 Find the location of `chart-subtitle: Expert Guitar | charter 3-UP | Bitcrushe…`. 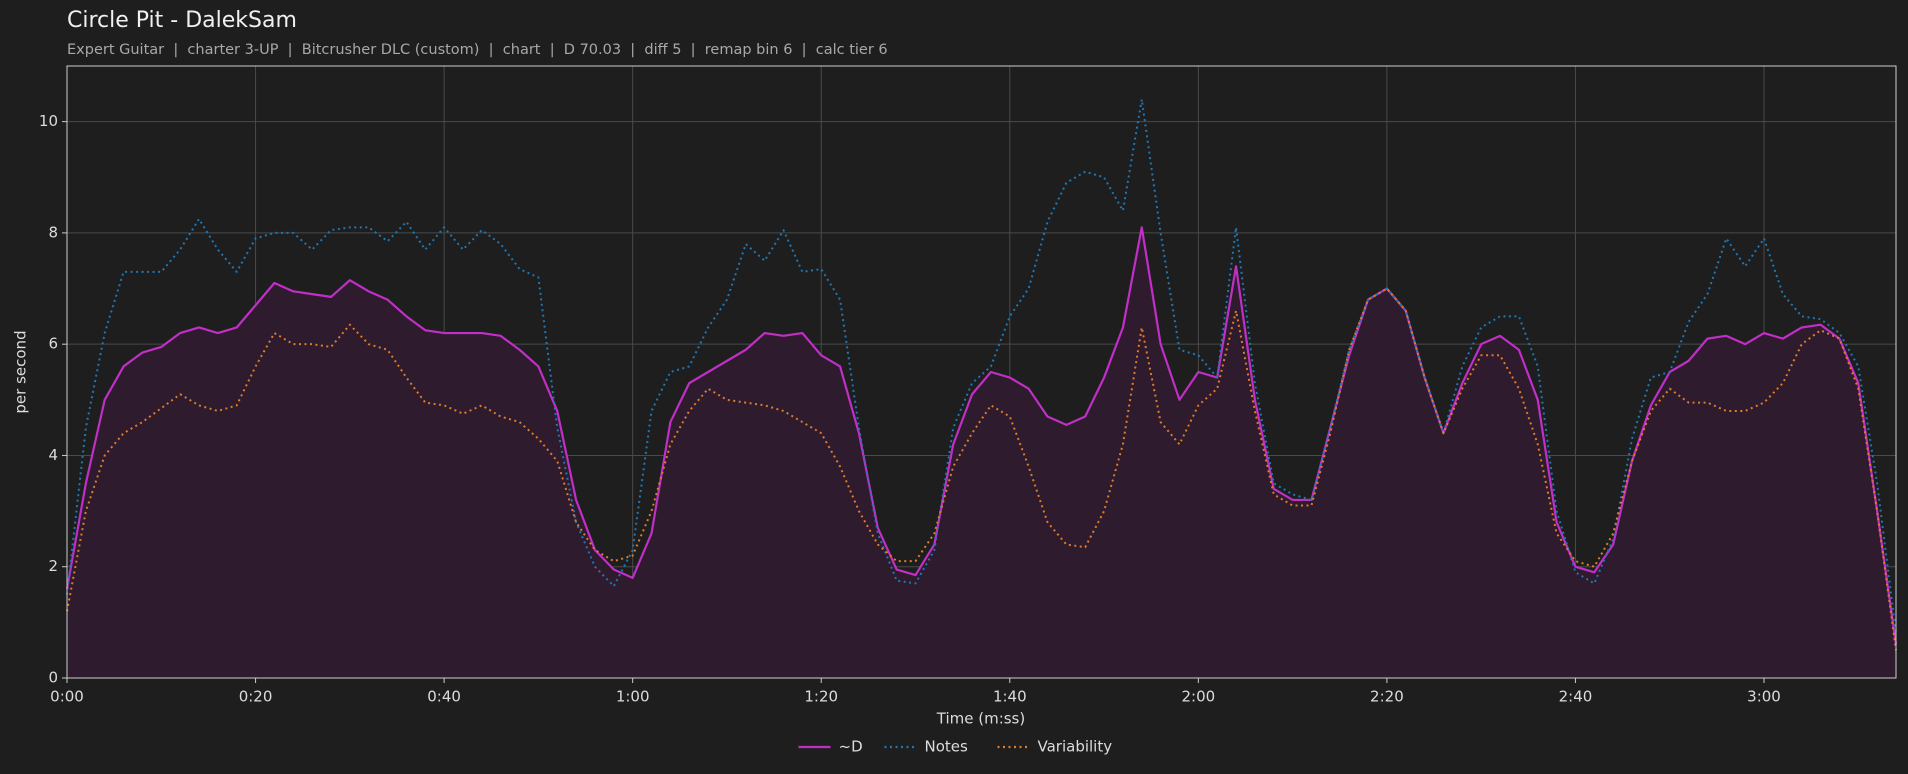

chart-subtitle: Expert Guitar | charter 3-UP | Bitcrushe… is located at coordinates (477, 50).